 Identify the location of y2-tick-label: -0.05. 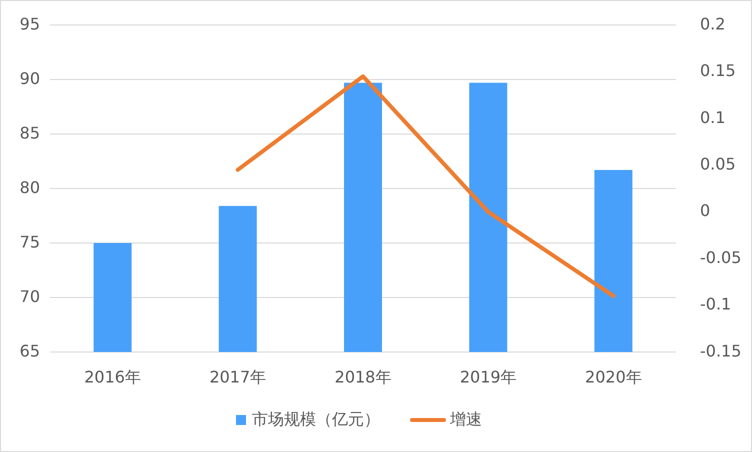
(721, 257).